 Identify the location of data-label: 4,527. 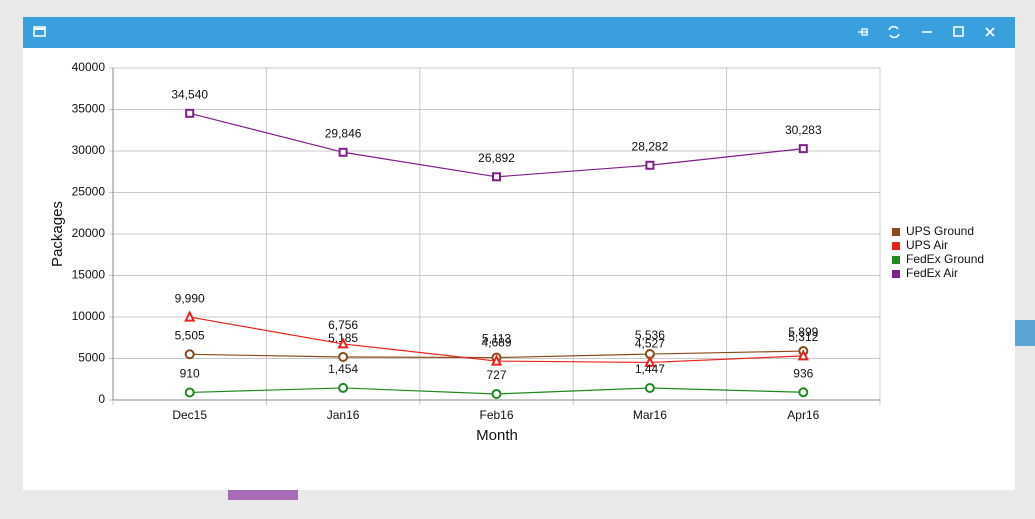
(650, 344).